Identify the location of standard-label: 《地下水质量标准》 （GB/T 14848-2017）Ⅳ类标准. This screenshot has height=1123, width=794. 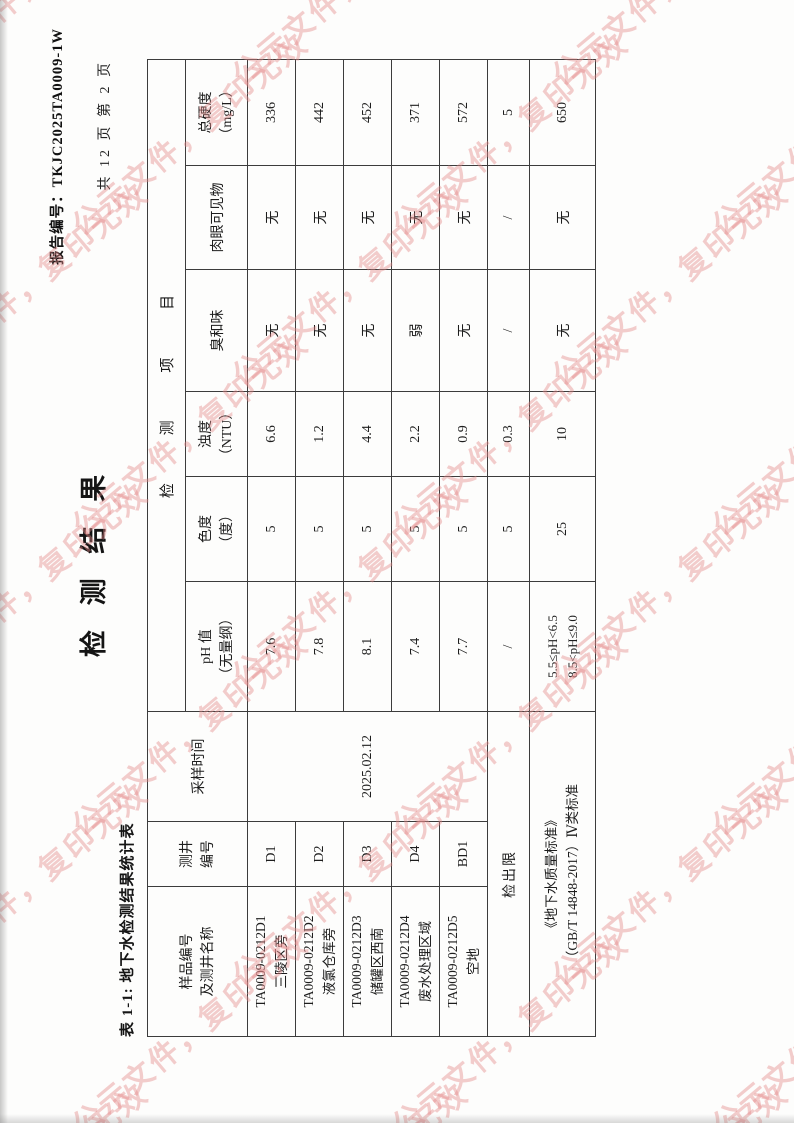
(562, 874).